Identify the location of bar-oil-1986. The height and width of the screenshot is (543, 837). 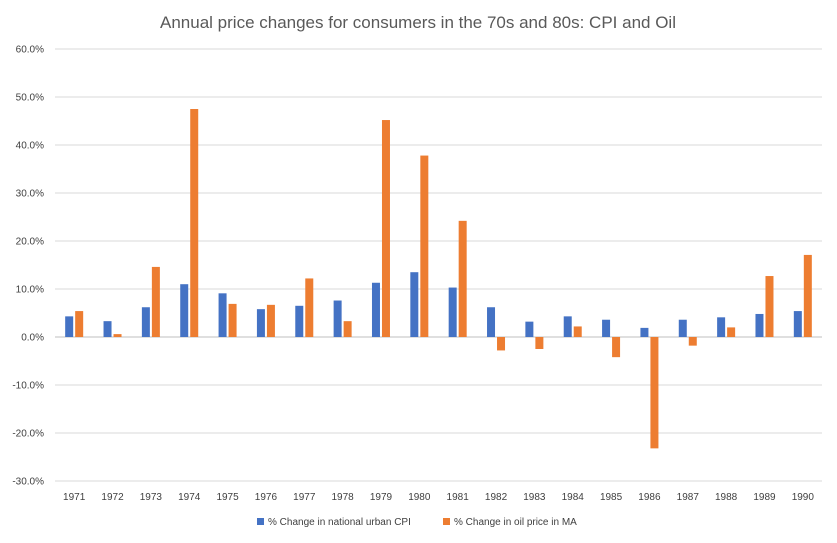
(654, 393).